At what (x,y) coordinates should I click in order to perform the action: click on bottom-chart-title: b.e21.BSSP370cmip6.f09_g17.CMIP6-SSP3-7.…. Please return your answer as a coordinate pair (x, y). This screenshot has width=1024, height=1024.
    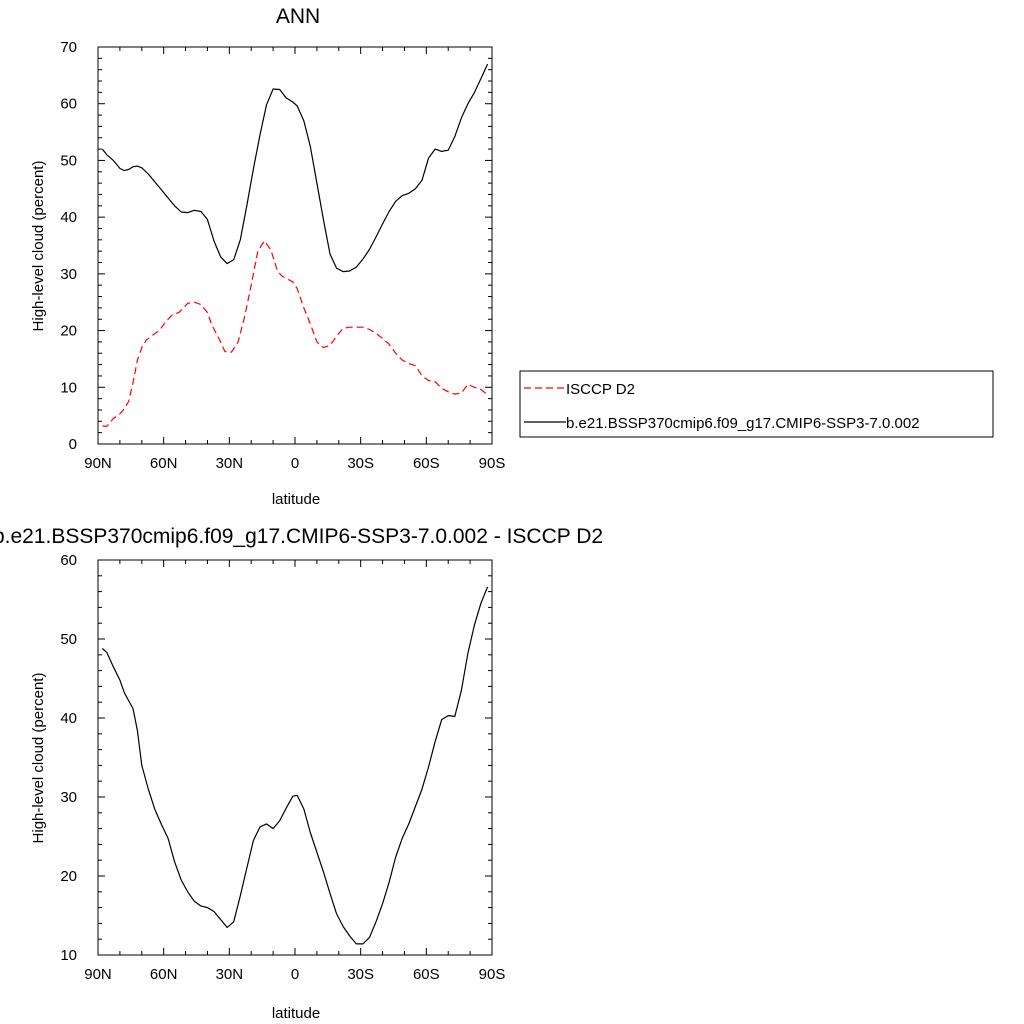
    Looking at the image, I should click on (301, 536).